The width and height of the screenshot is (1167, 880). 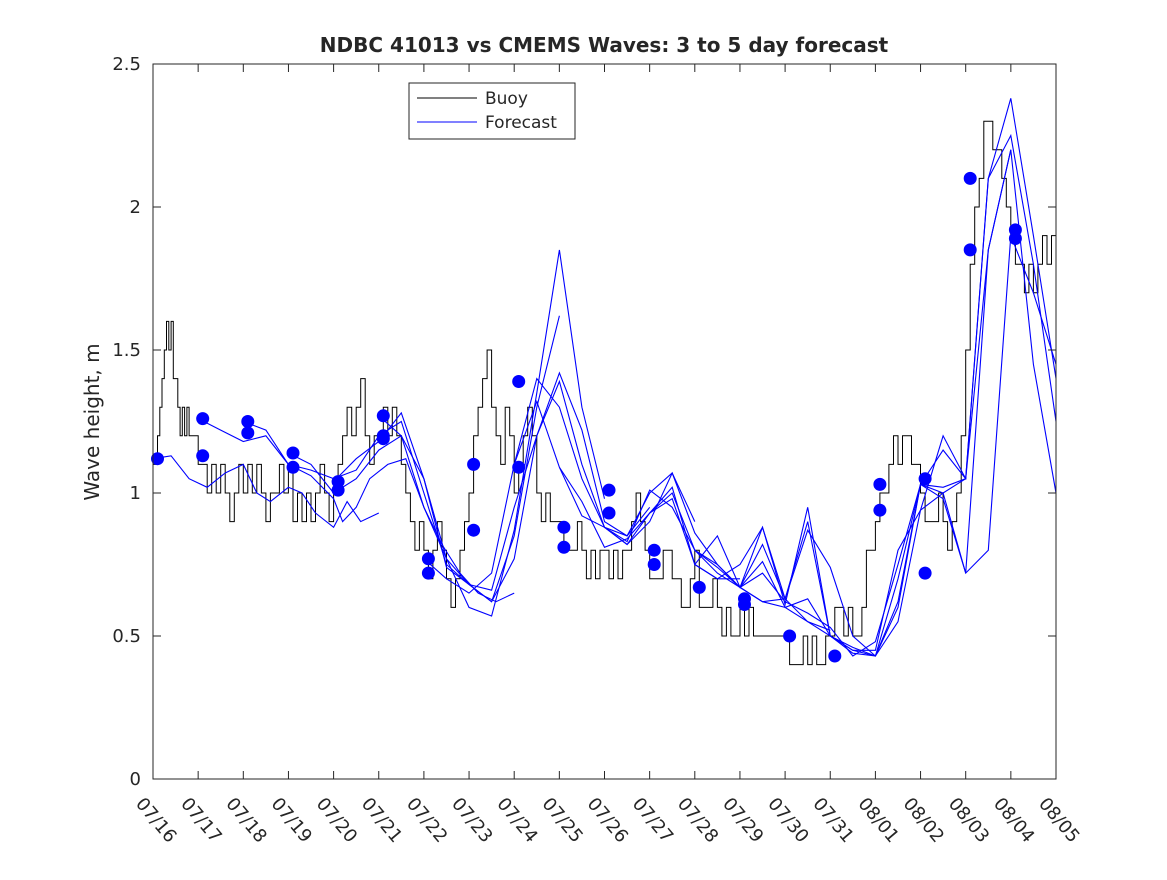 What do you see at coordinates (506, 99) in the screenshot?
I see `legend-buoy-label: Buoy` at bounding box center [506, 99].